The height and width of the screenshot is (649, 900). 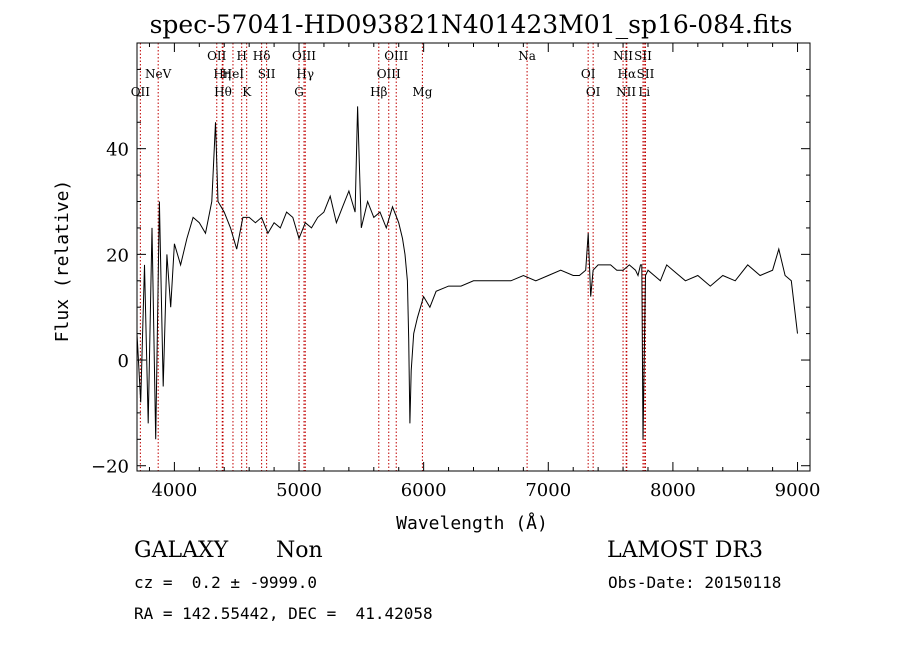 I want to click on line-label: Na, so click(x=527, y=56).